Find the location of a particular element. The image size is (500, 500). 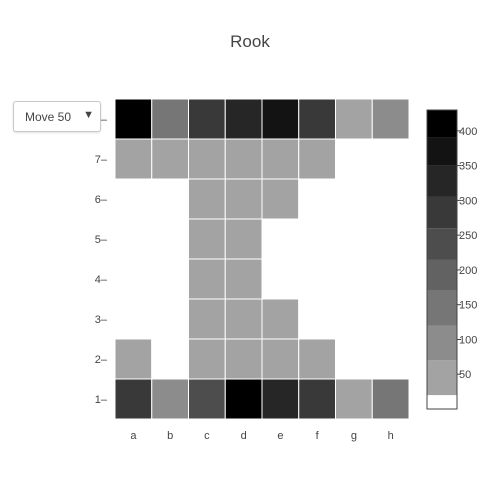

y-tick-label: 5– is located at coordinates (101, 240).